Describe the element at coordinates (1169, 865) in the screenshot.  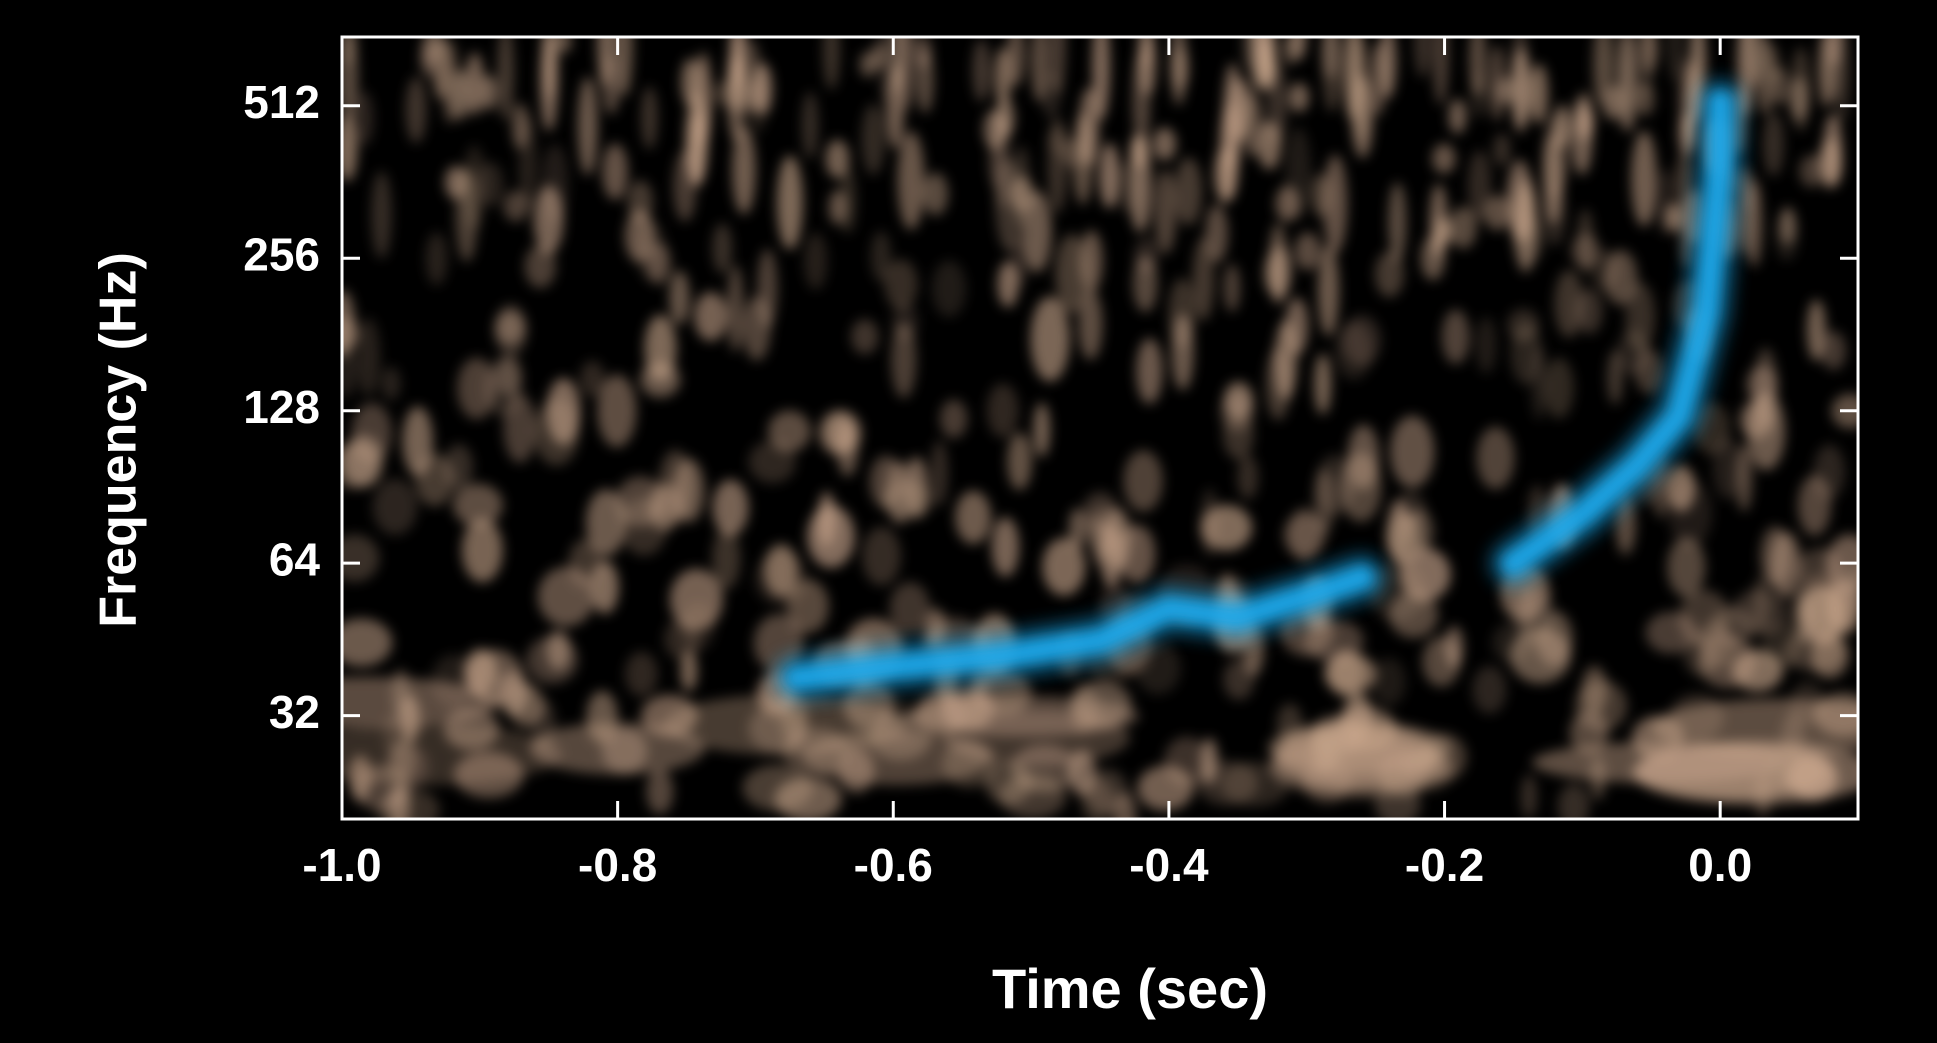
I see `x-tick-label: -0.4` at that location.